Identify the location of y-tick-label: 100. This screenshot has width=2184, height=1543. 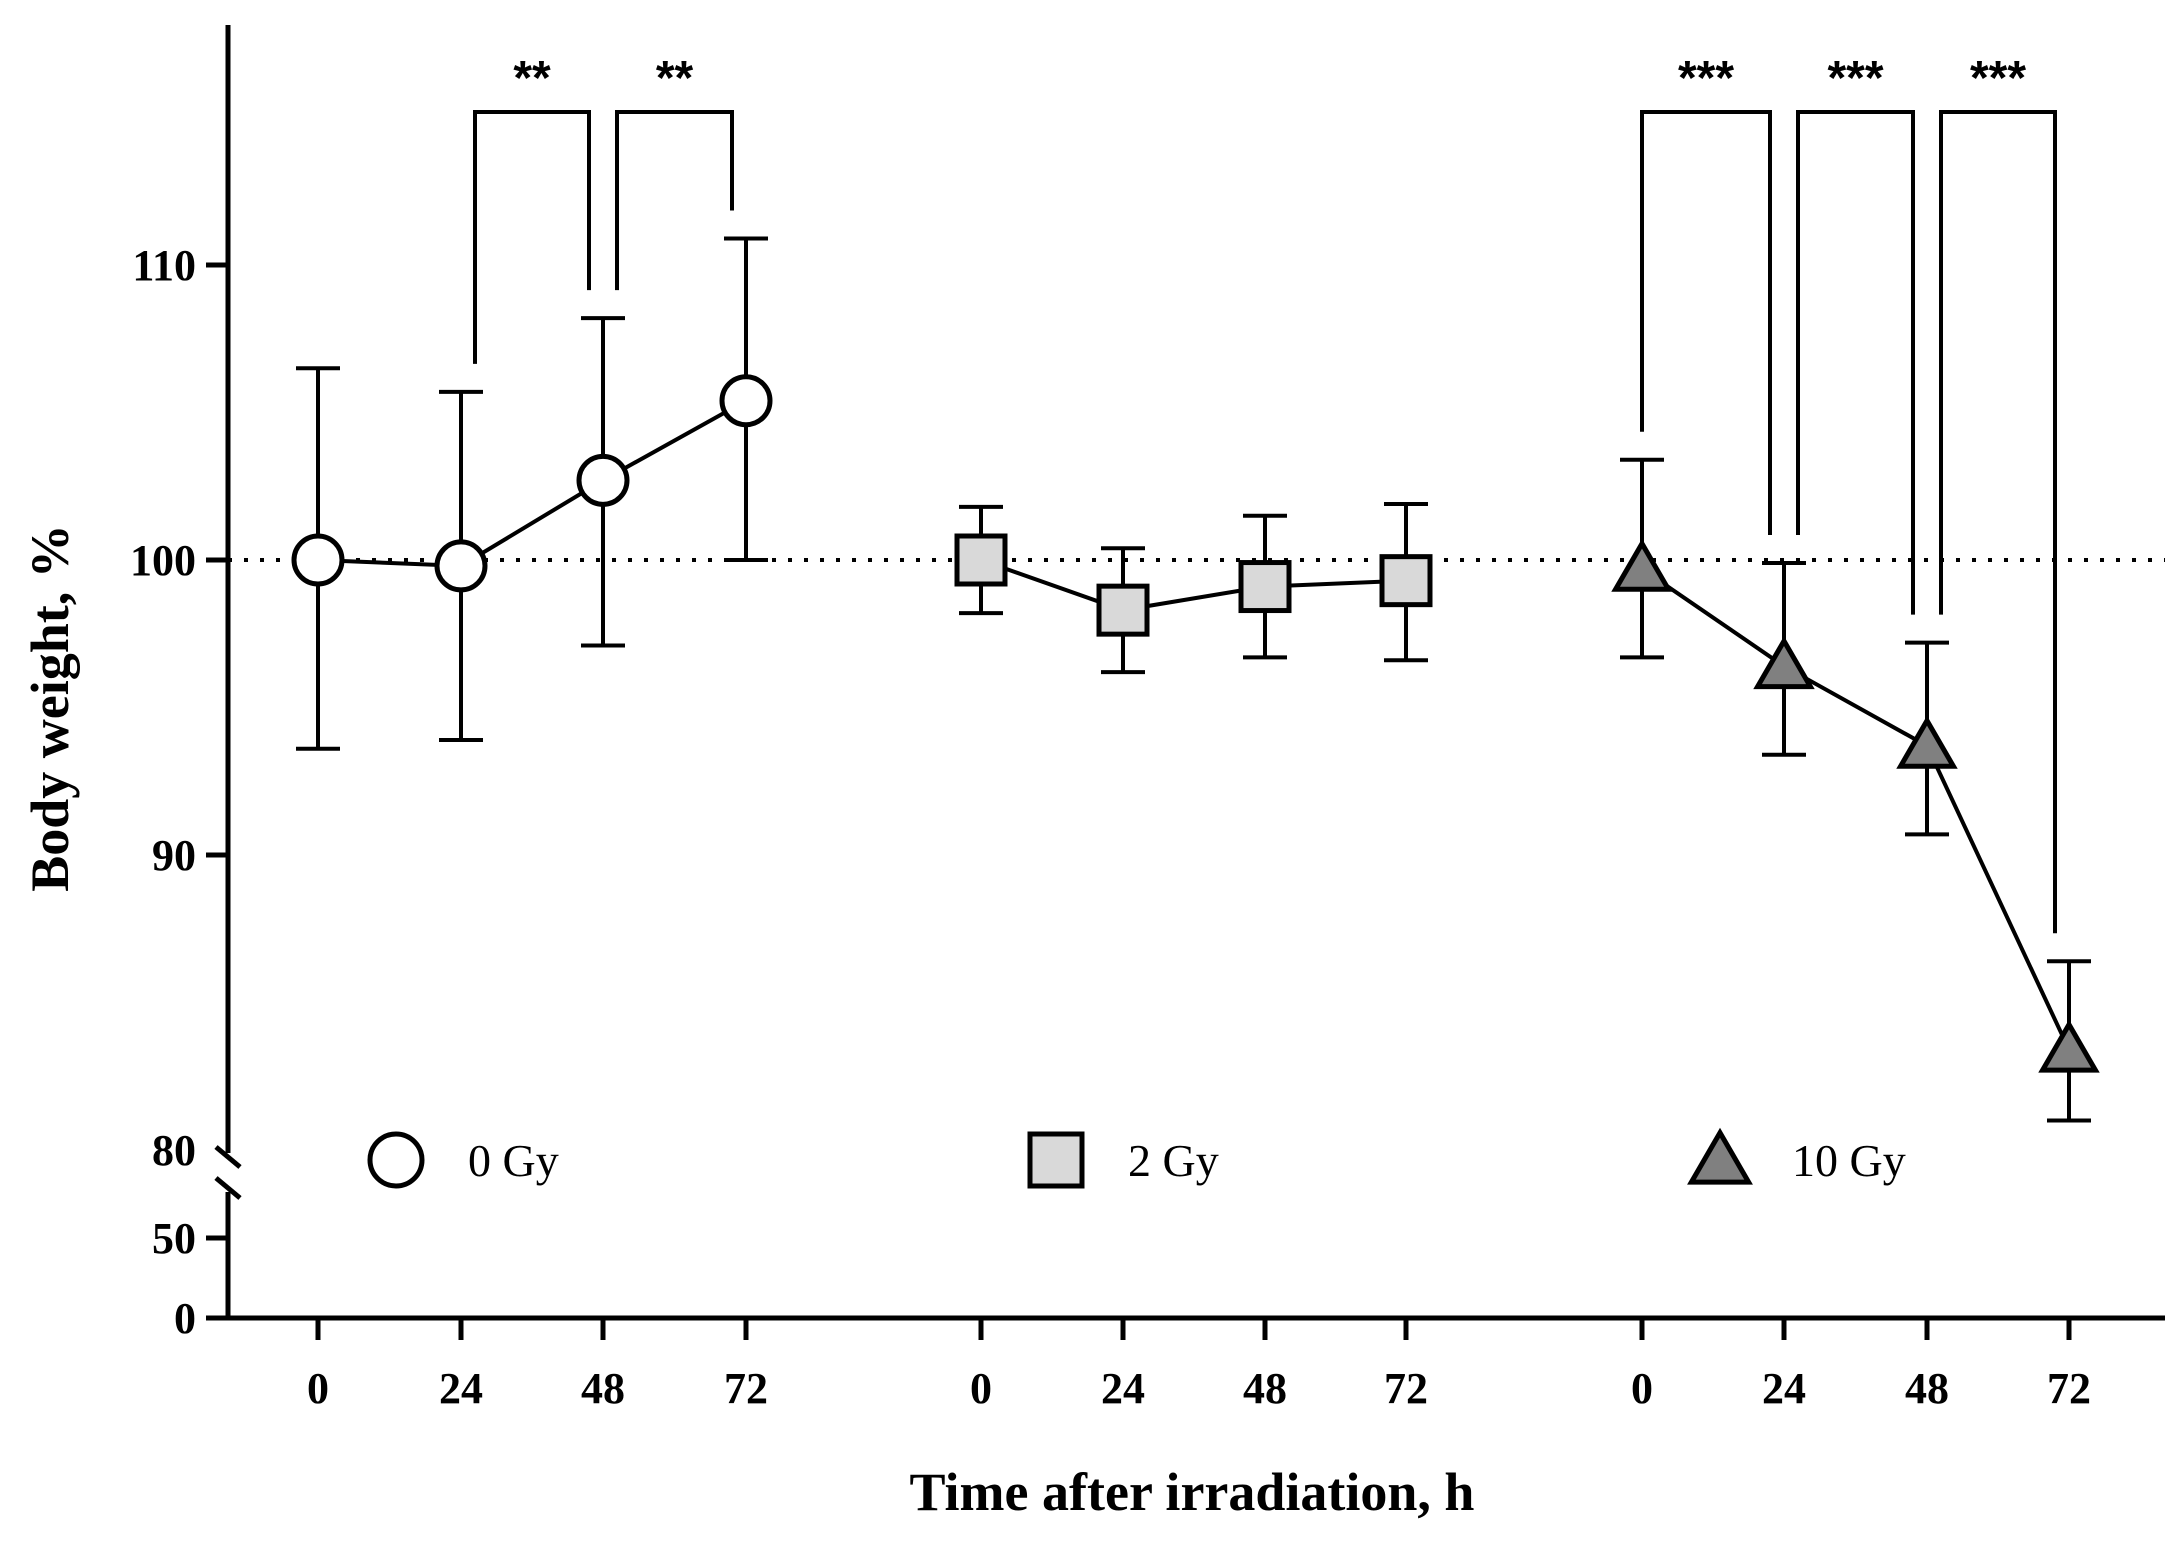
(163, 560).